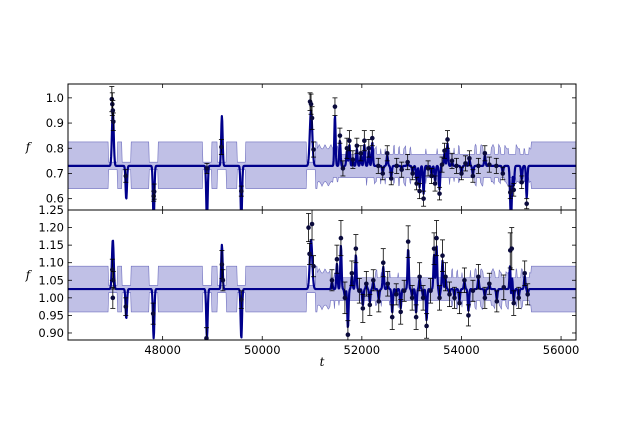  Describe the element at coordinates (51, 315) in the screenshot. I see `y-tick-label: 0.95` at that location.